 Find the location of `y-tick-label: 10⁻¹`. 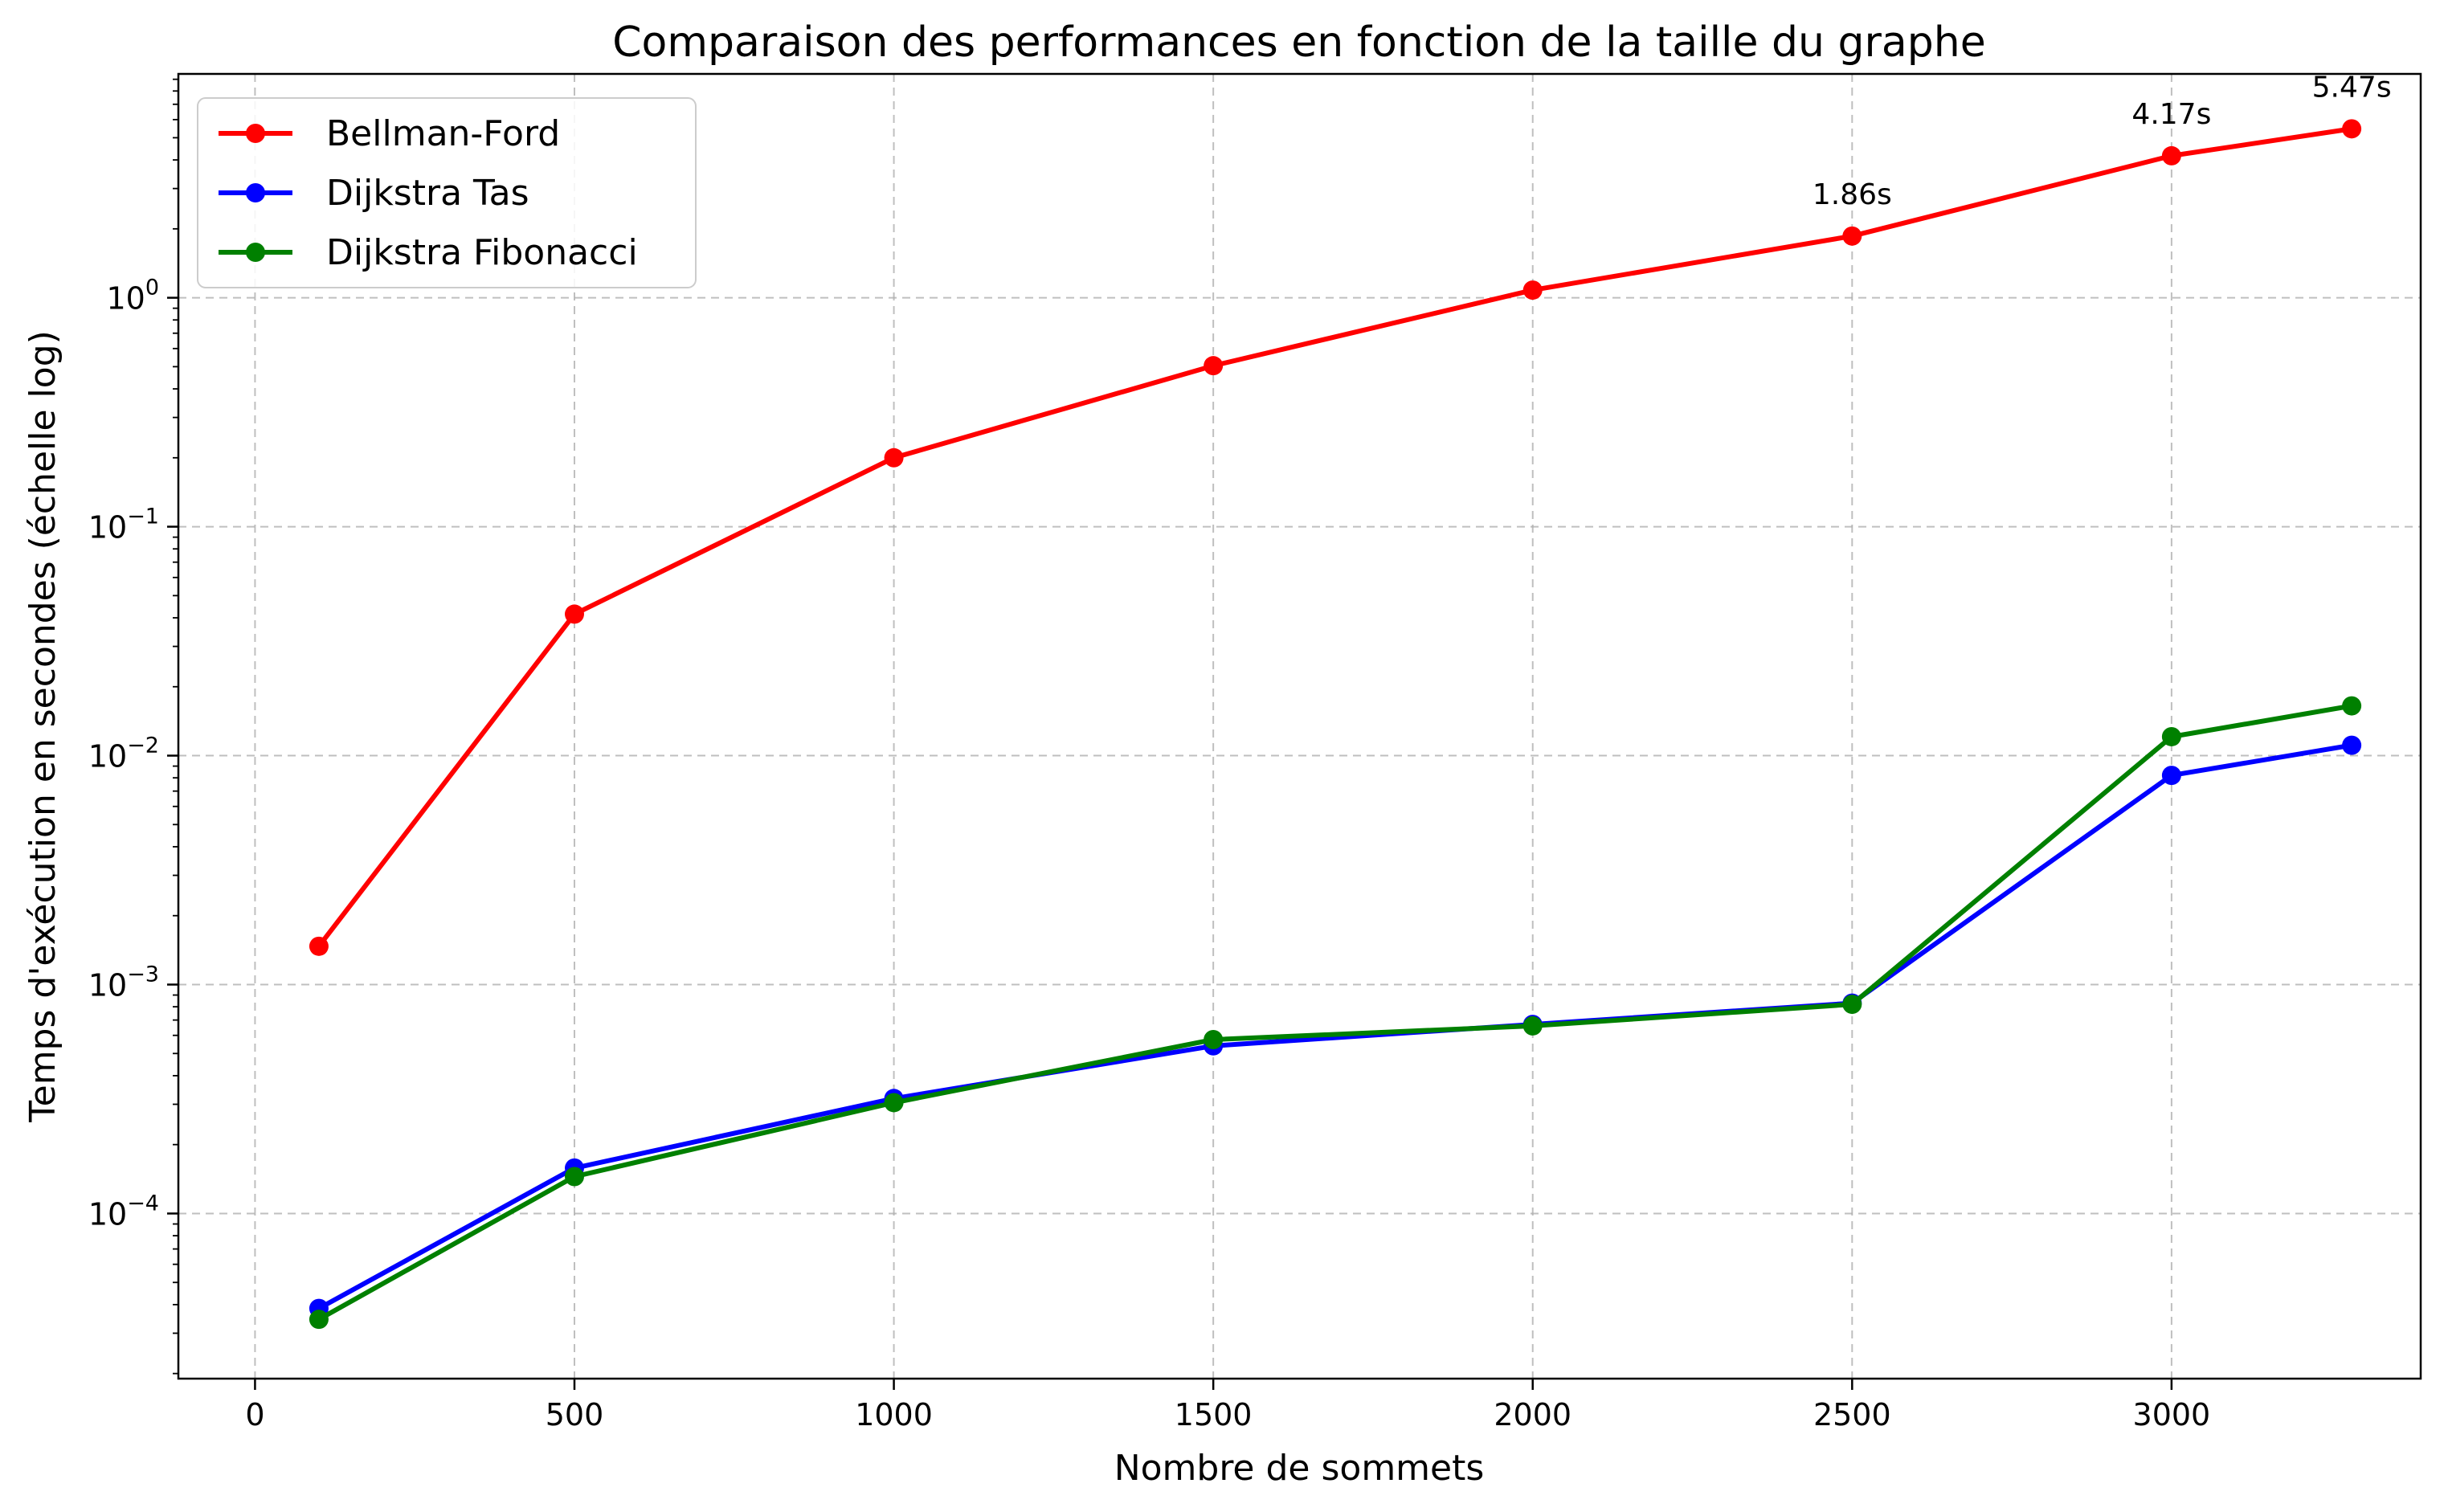

y-tick-label: 10⁻¹ is located at coordinates (124, 525).